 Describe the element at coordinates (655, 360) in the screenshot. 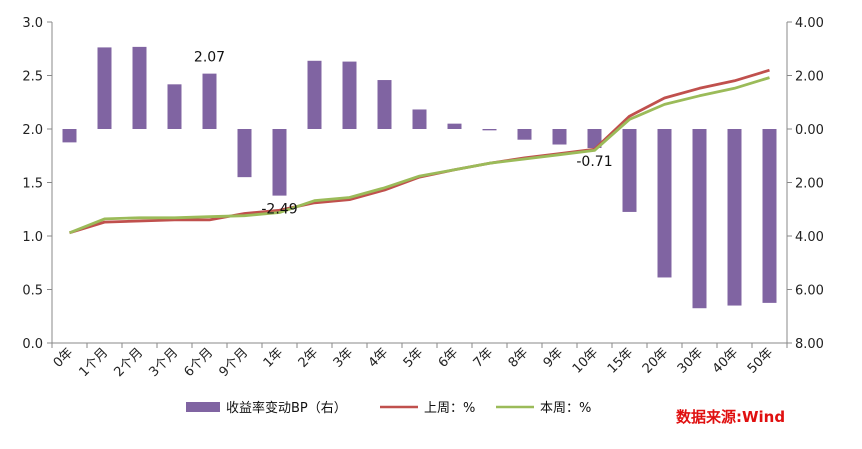

I see `x-tick-label: 20年` at that location.